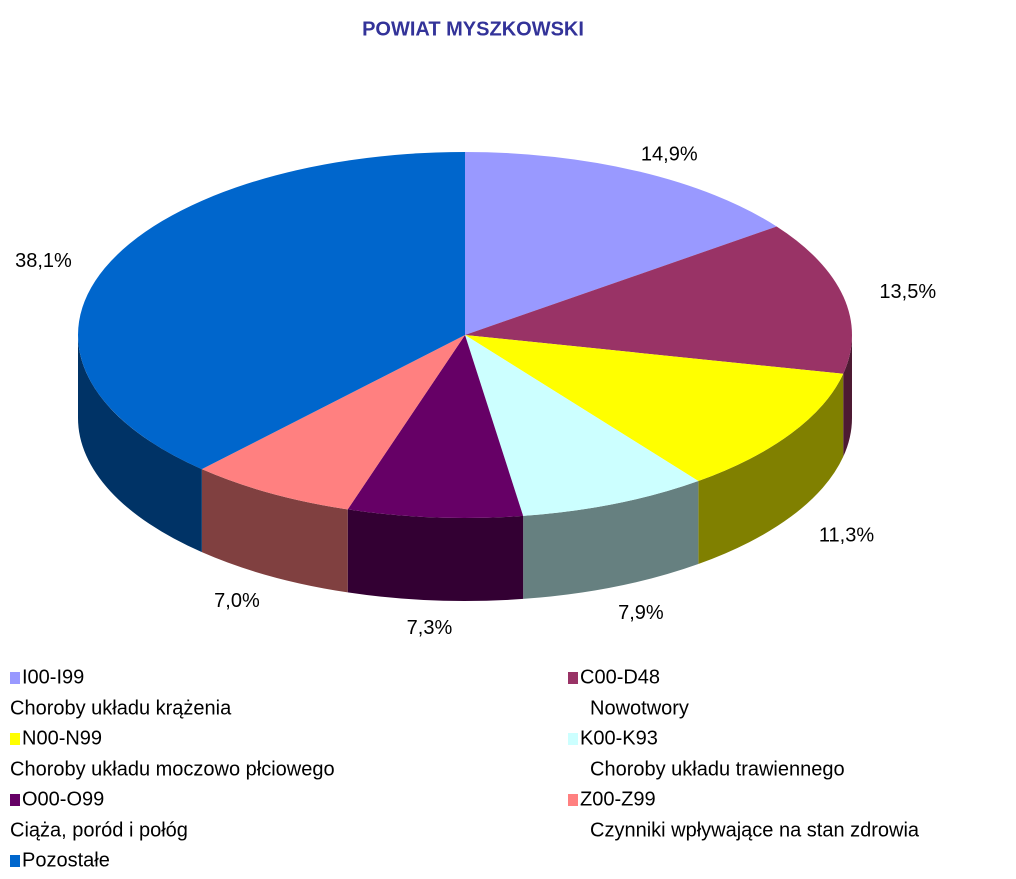 Image resolution: width=1016 pixels, height=879 pixels. I want to click on legend-label: K00-K93, so click(619, 738).